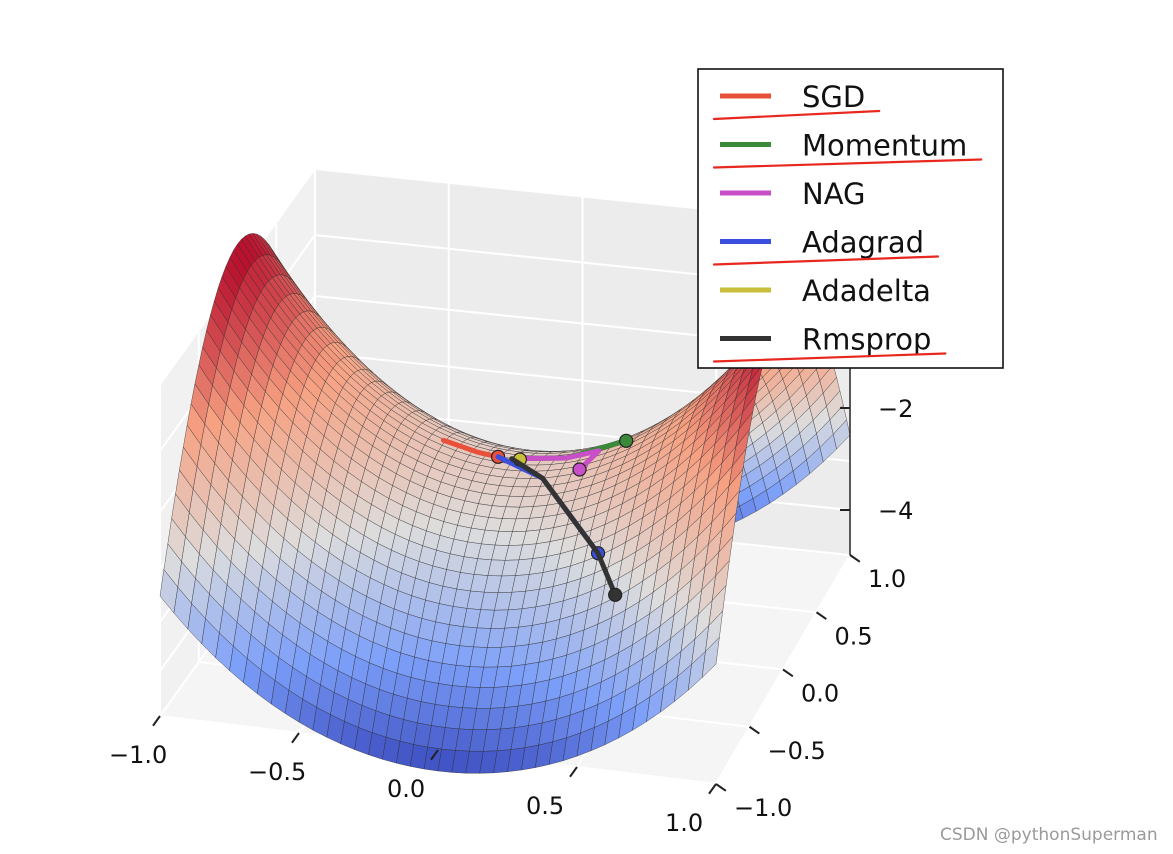 The width and height of the screenshot is (1173, 854). Describe the element at coordinates (563, 527) in the screenshot. I see `path-rmsprop` at that location.